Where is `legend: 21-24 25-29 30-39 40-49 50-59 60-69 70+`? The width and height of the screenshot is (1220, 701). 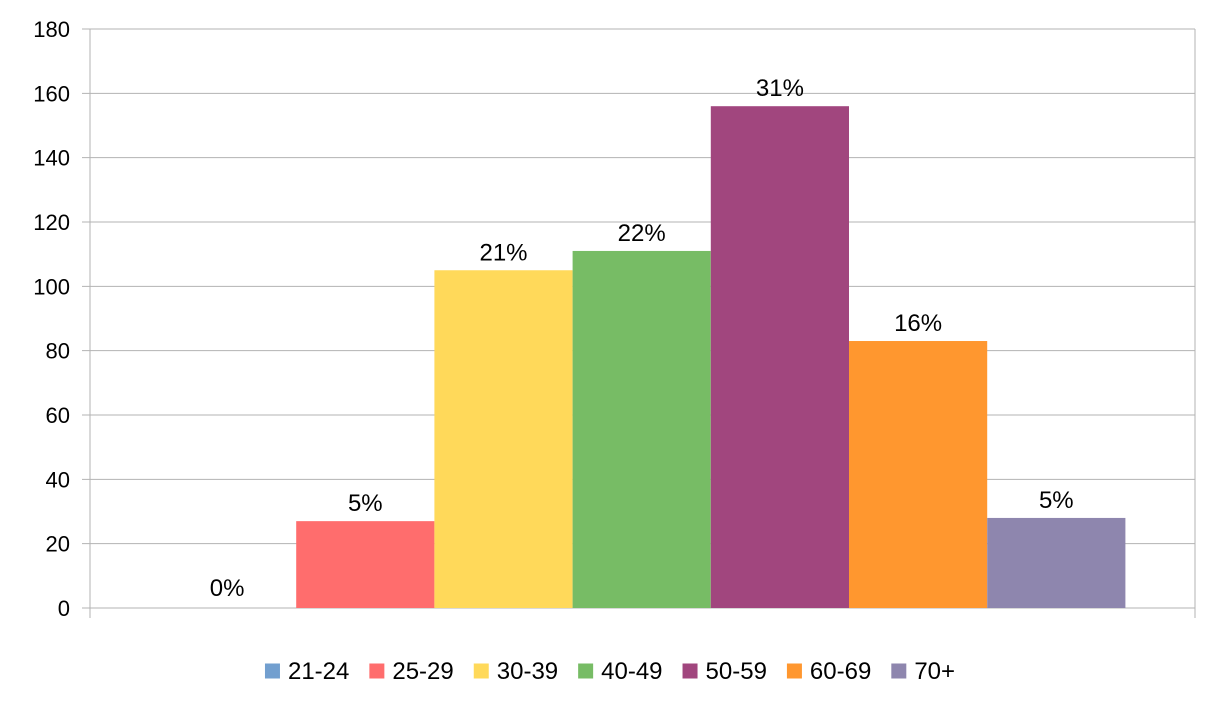 legend: 21-24 25-29 30-39 40-49 50-59 60-69 70+ is located at coordinates (609, 671).